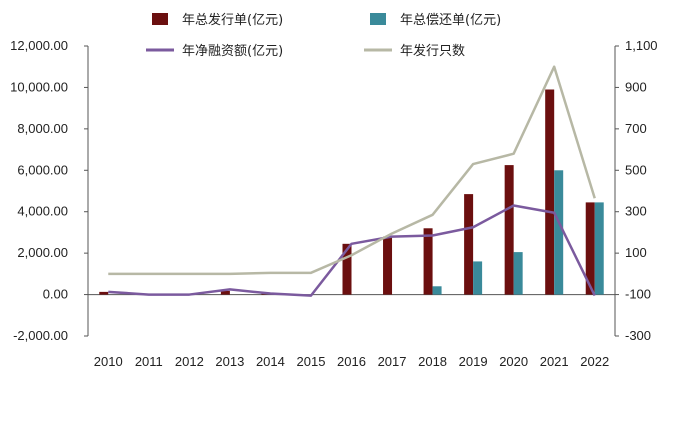  I want to click on y-left-tick-label: 2,000.00, so click(42, 252).